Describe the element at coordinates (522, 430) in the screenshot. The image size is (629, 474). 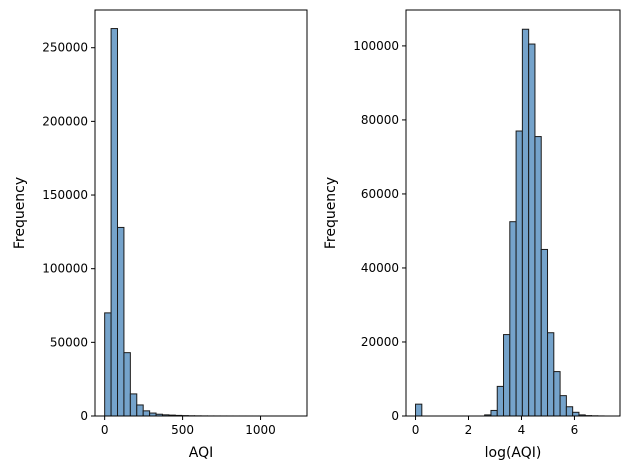
I see `x-tick-label: 4` at that location.